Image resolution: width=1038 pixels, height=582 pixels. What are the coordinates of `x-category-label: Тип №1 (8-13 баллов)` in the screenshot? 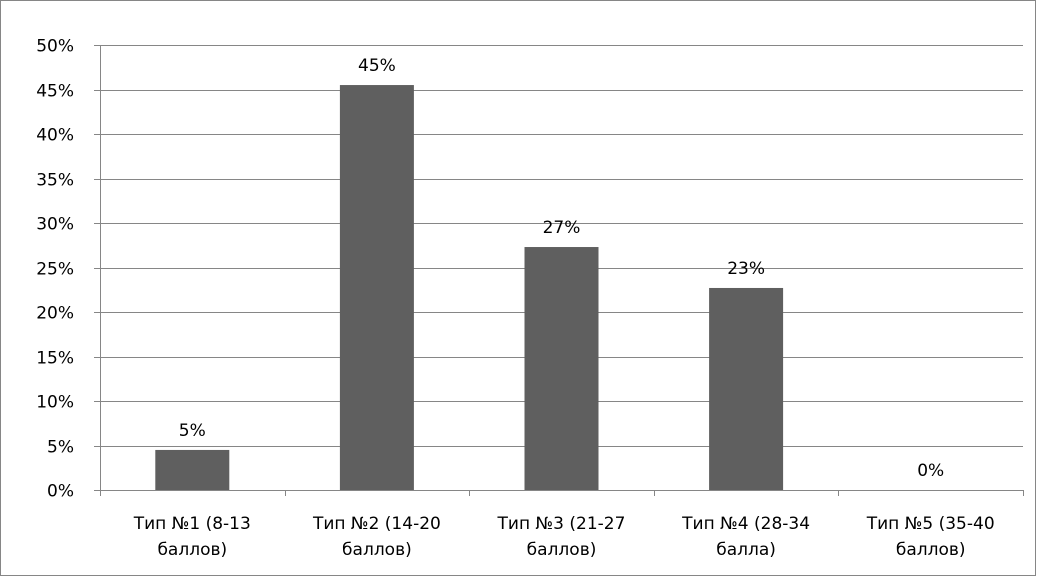 It's located at (192, 537).